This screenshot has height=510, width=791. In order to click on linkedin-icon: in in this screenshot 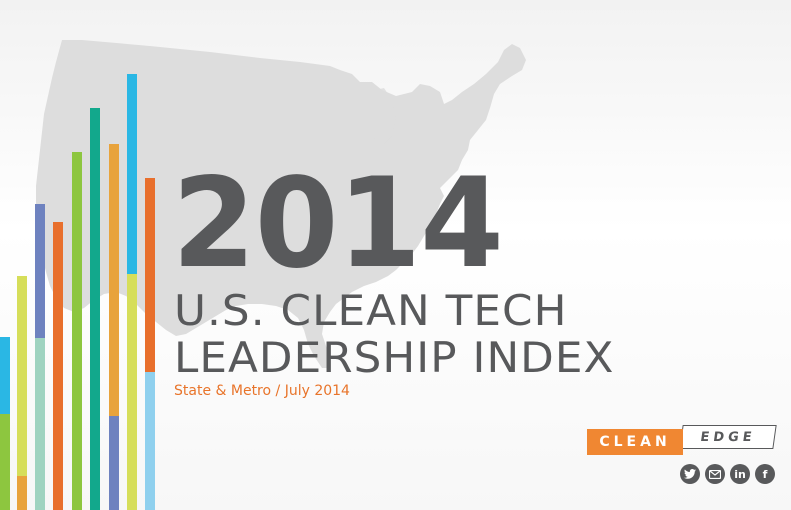, I will do `click(740, 474)`.